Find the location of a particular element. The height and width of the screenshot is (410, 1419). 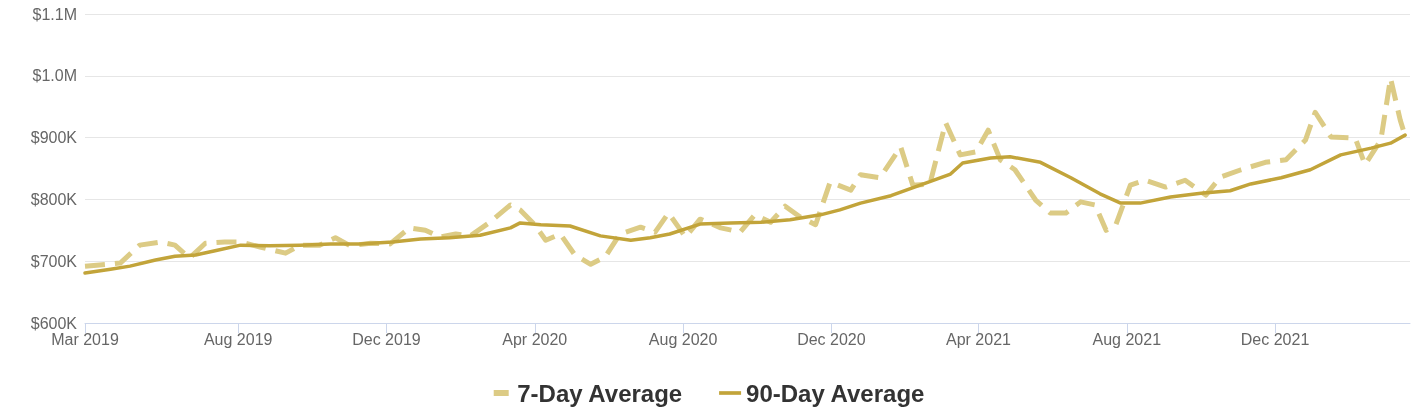

y-tick-label: $800K is located at coordinates (54, 199).